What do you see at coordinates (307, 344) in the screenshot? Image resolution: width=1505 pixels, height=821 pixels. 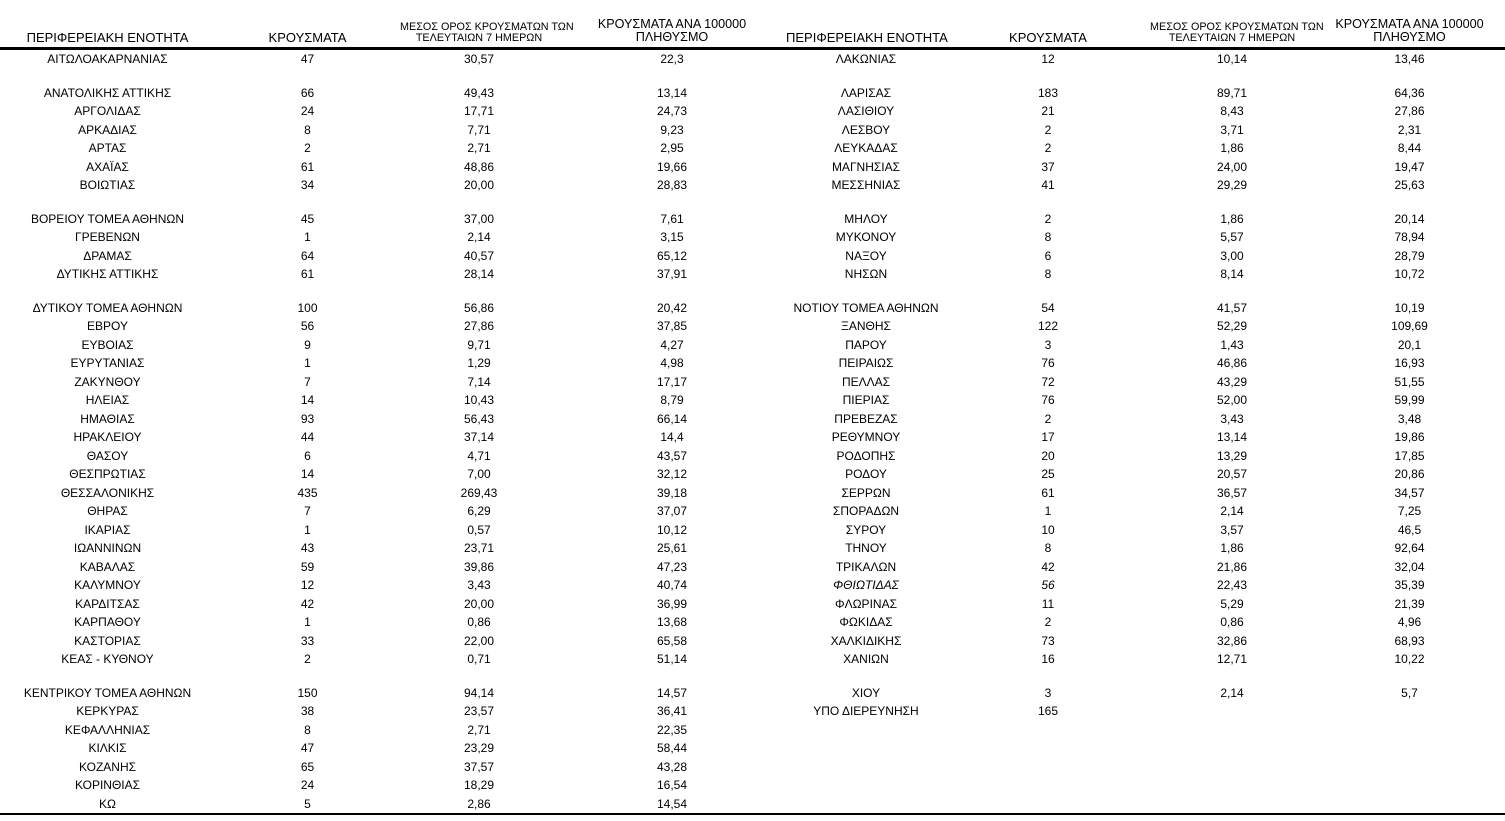 I see `cell-cases: 9` at bounding box center [307, 344].